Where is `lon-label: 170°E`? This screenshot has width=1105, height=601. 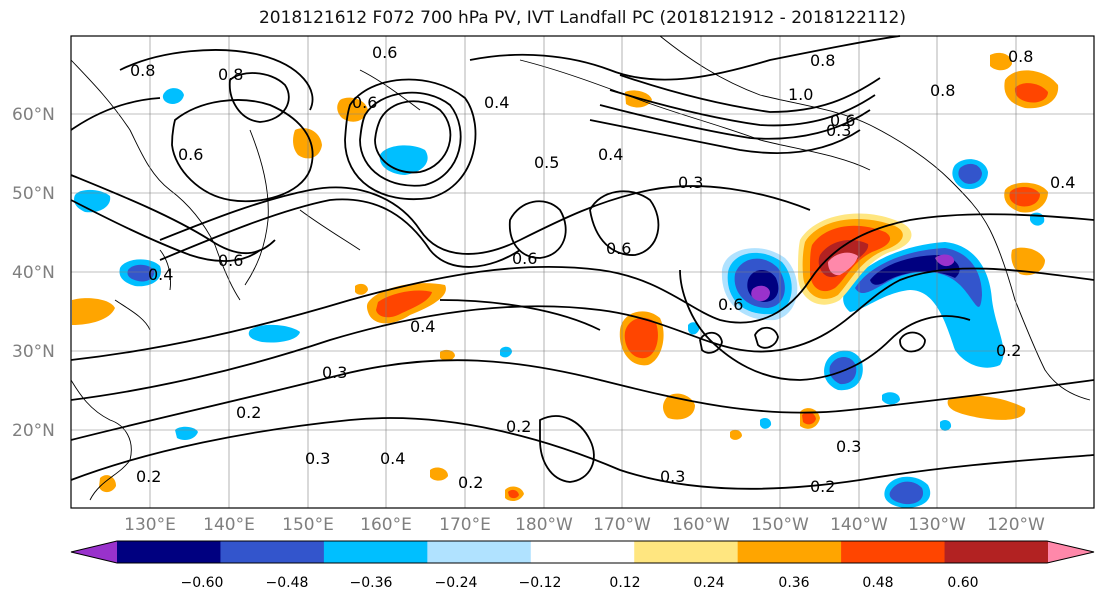
lon-label: 170°E is located at coordinates (465, 525).